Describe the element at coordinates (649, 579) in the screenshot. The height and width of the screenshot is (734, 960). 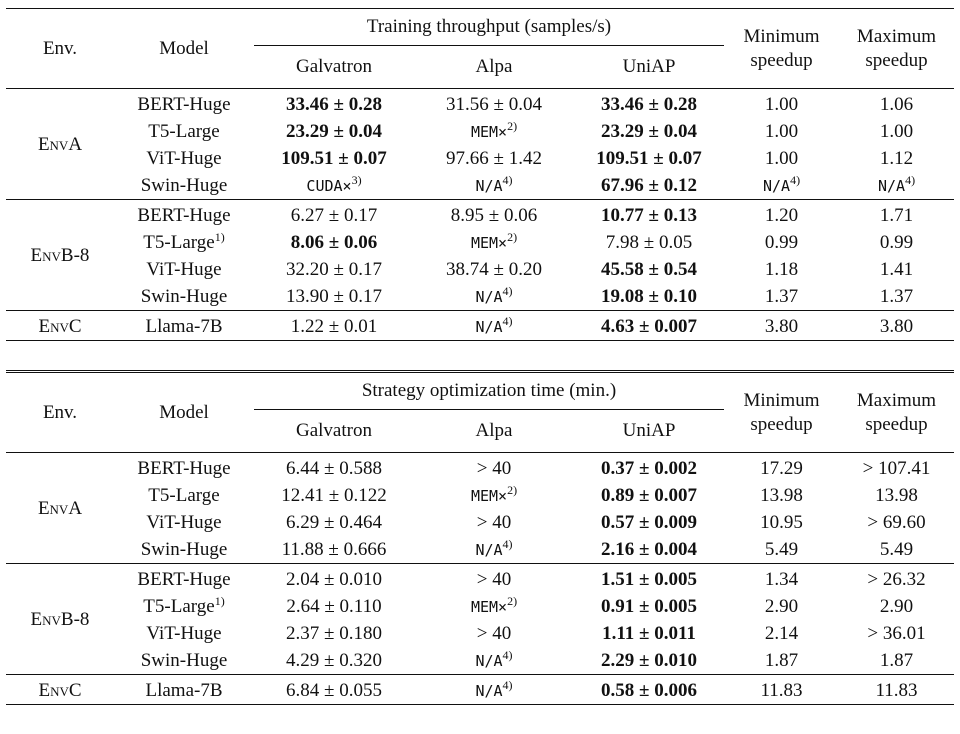
I see `uniap-cell: 1.51 ± 0.005` at that location.